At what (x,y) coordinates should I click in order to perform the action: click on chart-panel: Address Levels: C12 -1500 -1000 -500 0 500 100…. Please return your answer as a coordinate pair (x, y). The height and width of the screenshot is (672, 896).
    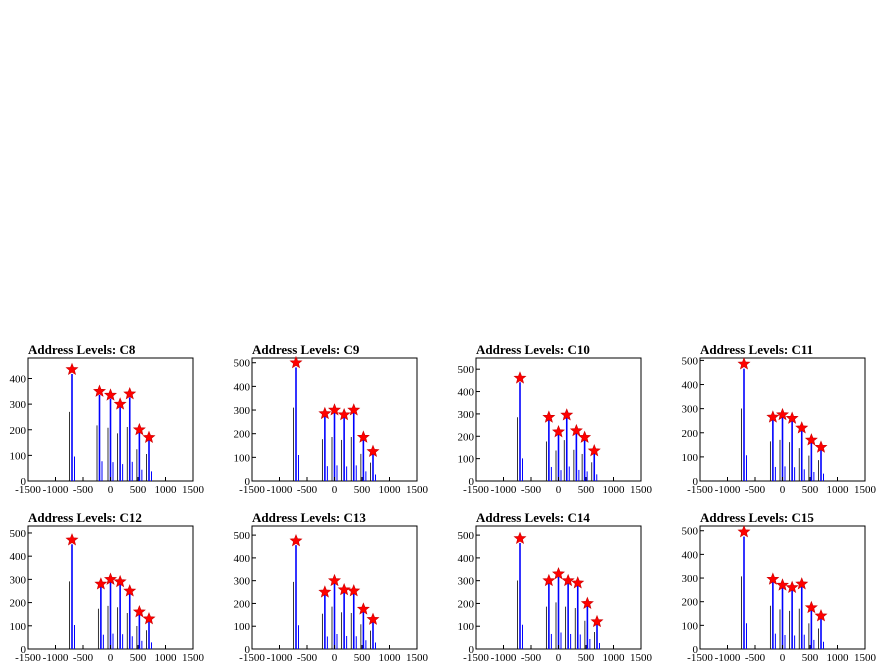
    Looking at the image, I should click on (107, 587).